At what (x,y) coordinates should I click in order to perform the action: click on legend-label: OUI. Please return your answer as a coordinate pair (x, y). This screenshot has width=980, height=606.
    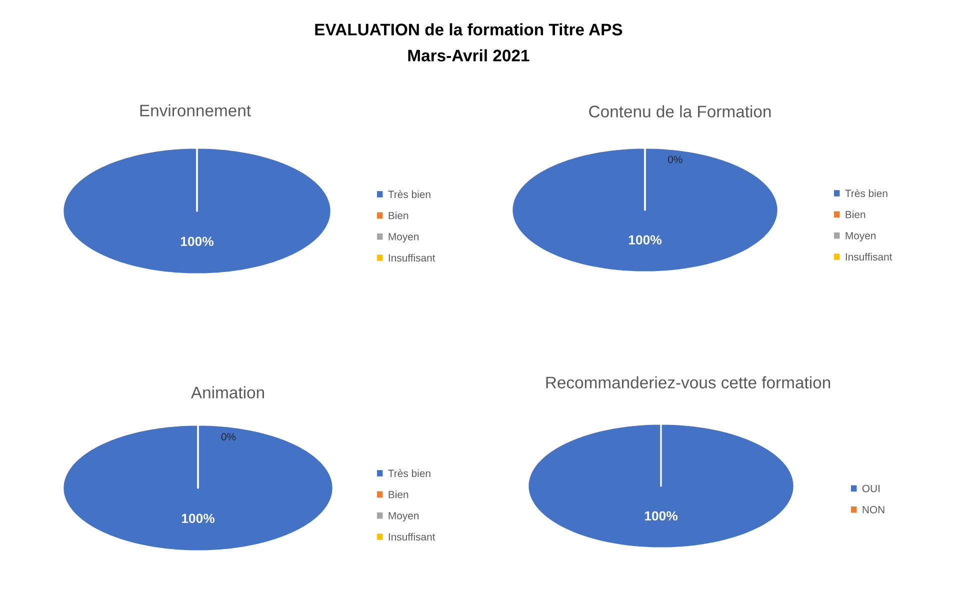
    Looking at the image, I should click on (871, 488).